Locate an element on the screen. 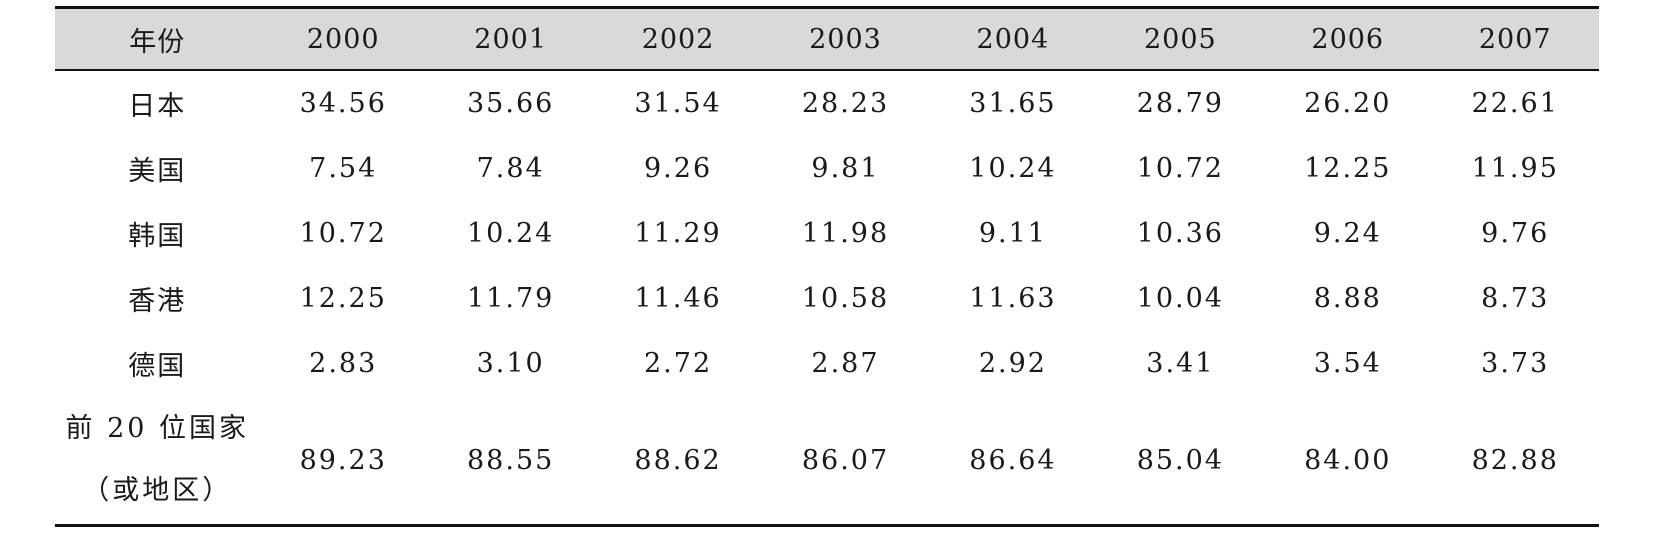 This screenshot has width=1668, height=549. table-cell: 85.04 is located at coordinates (1180, 461).